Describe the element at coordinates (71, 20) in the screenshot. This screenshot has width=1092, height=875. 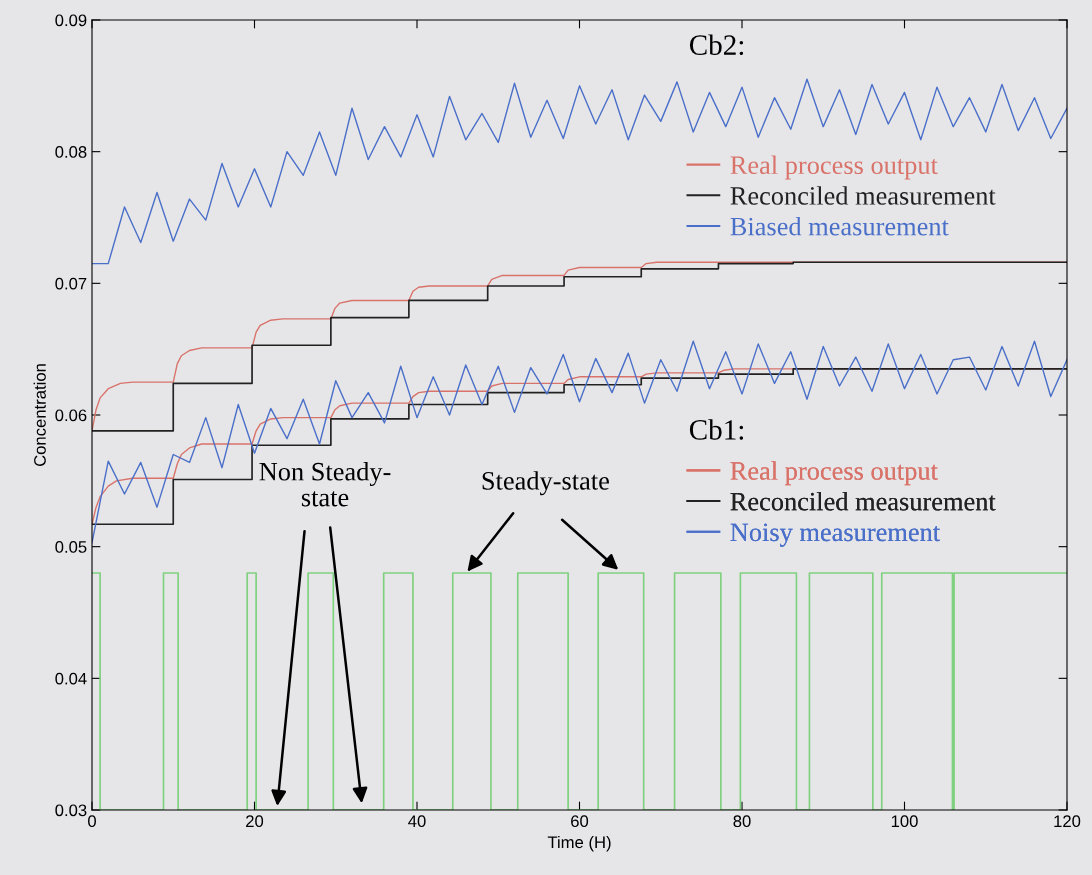
I see `y-tick-label: 0.09` at that location.